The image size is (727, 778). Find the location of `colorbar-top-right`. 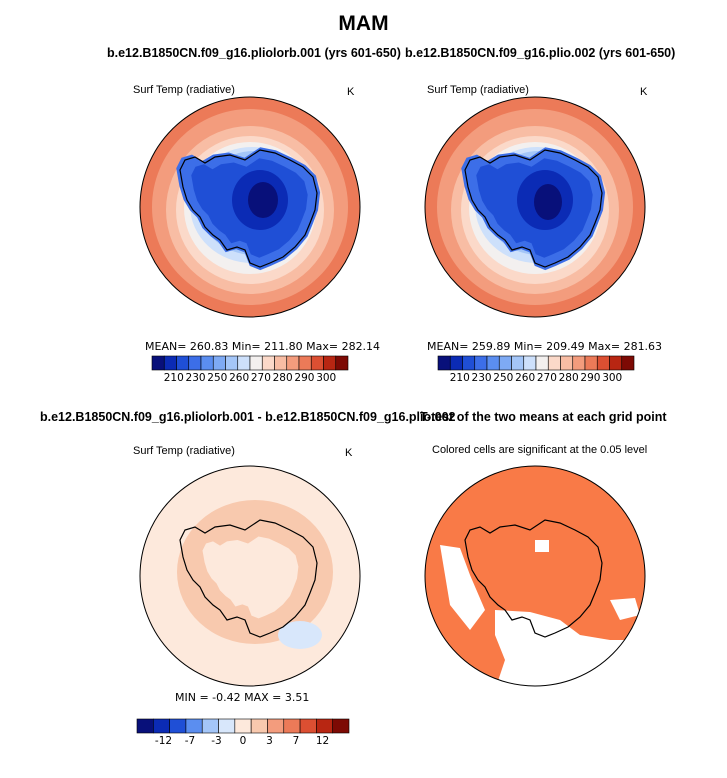

colorbar-top-right is located at coordinates (536, 363).